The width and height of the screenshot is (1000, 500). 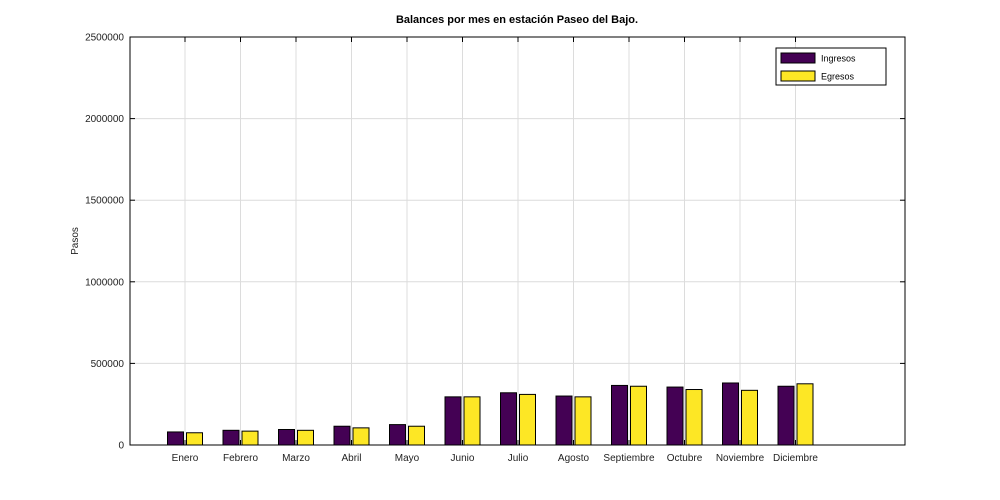 What do you see at coordinates (675, 416) in the screenshot?
I see `bar-ingresos-octubre` at bounding box center [675, 416].